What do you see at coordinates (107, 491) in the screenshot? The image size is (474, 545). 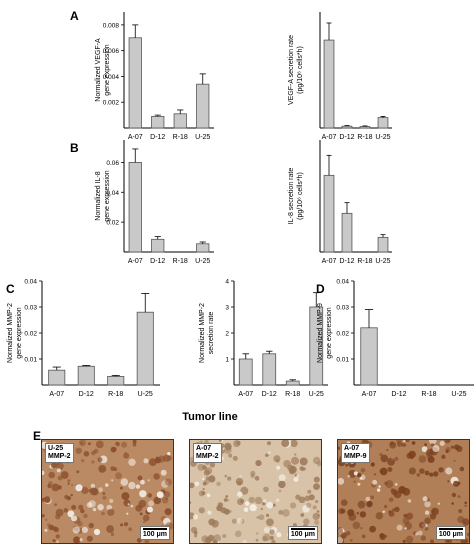 I see `micrograph-u25-mmp2: U-25 MMP-2 100 μm` at bounding box center [107, 491].